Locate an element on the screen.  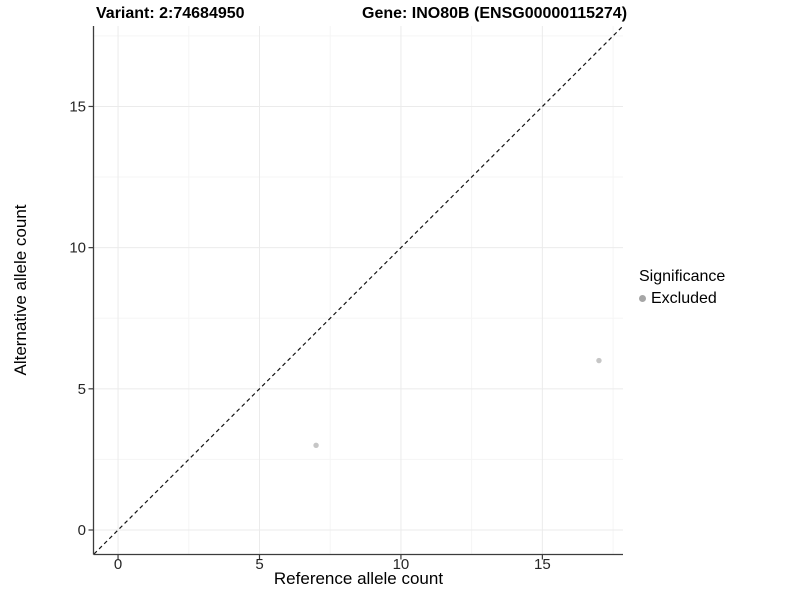
legend: Significance Excluded is located at coordinates (682, 288).